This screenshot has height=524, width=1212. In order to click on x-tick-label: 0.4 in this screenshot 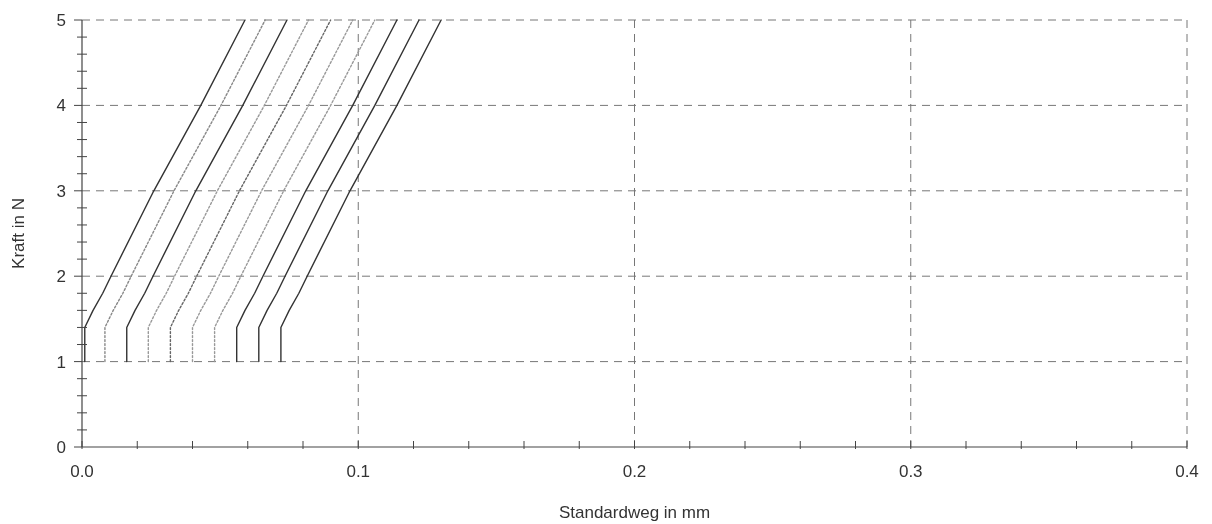, I will do `click(1187, 471)`.